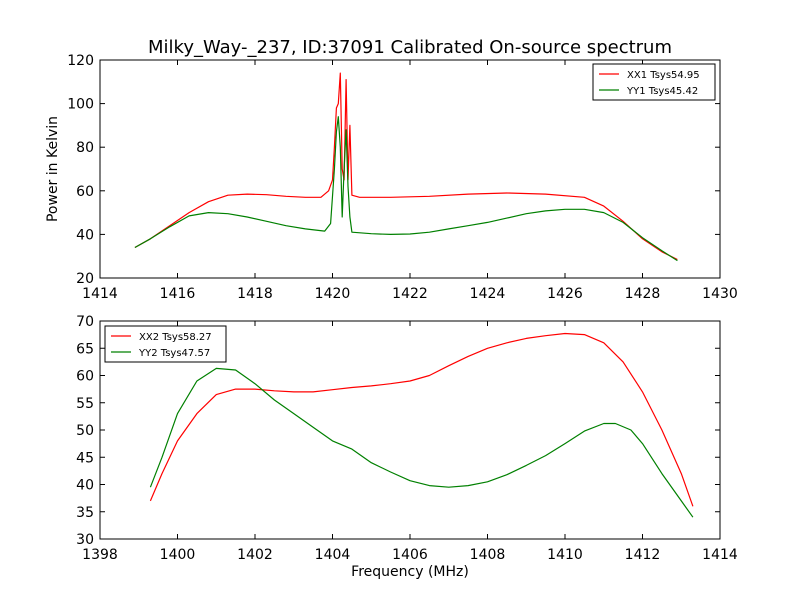  Describe the element at coordinates (720, 294) in the screenshot. I see `x-tick-label: 1430` at that location.